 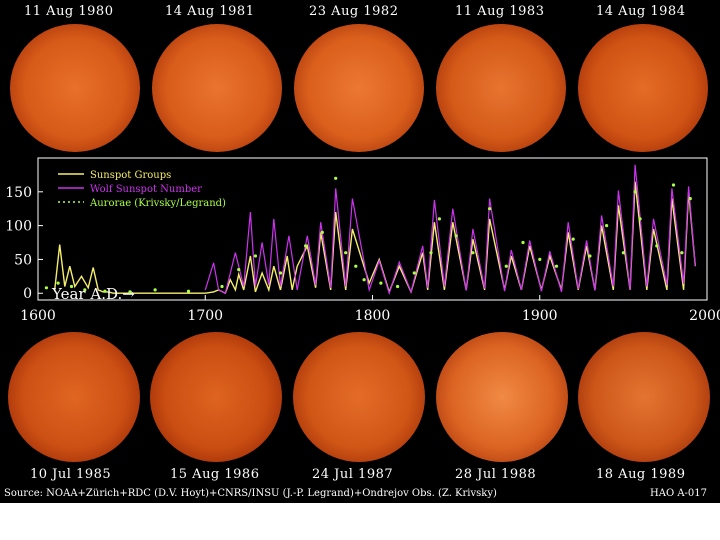 What do you see at coordinates (215, 474) in the screenshot?
I see `bottom-date-2: 15 Aug 1986` at bounding box center [215, 474].